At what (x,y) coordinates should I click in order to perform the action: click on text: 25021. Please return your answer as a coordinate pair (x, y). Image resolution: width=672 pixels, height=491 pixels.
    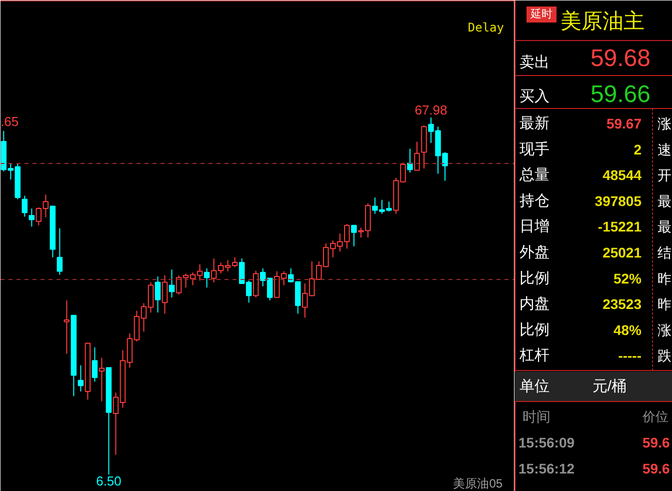
    Looking at the image, I should click on (622, 252).